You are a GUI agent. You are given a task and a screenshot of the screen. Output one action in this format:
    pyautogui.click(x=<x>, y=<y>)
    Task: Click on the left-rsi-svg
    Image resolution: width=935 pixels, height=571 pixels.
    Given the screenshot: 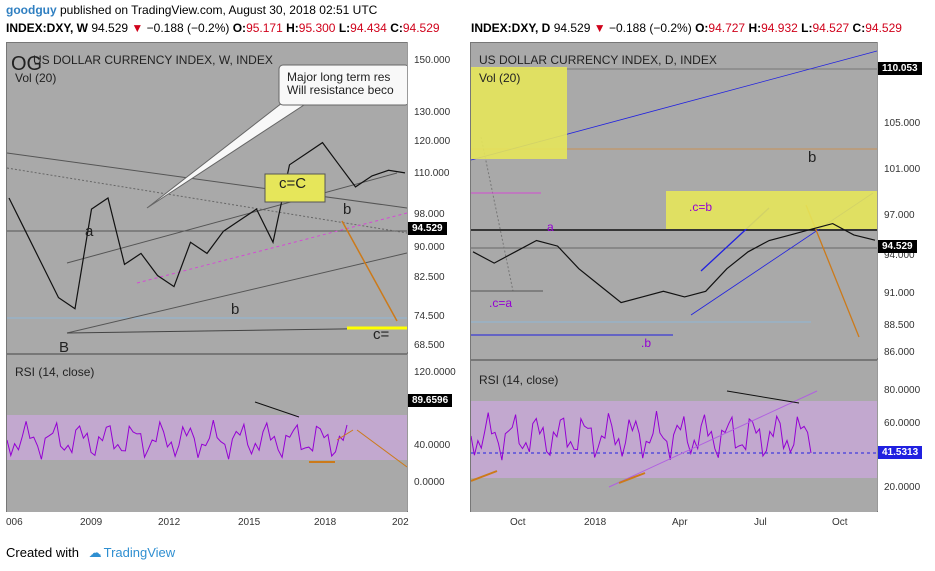 What is the action you would take?
    pyautogui.click(x=207, y=434)
    